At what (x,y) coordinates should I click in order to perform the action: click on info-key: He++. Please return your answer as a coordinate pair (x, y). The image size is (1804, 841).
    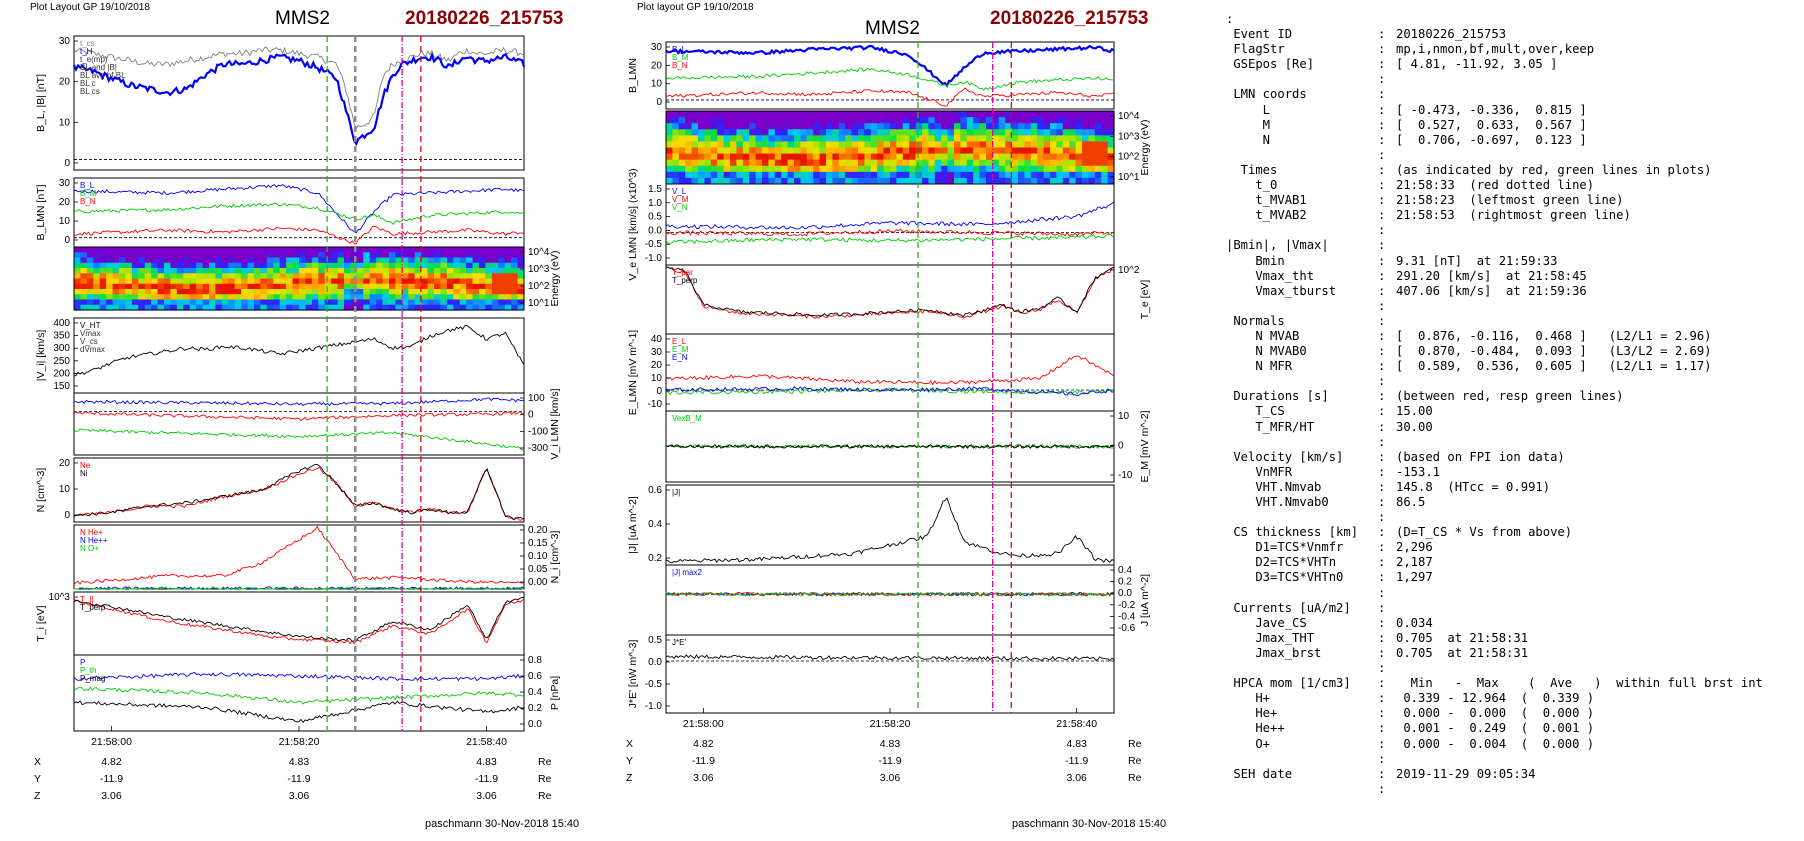
    Looking at the image, I should click on (1255, 728).